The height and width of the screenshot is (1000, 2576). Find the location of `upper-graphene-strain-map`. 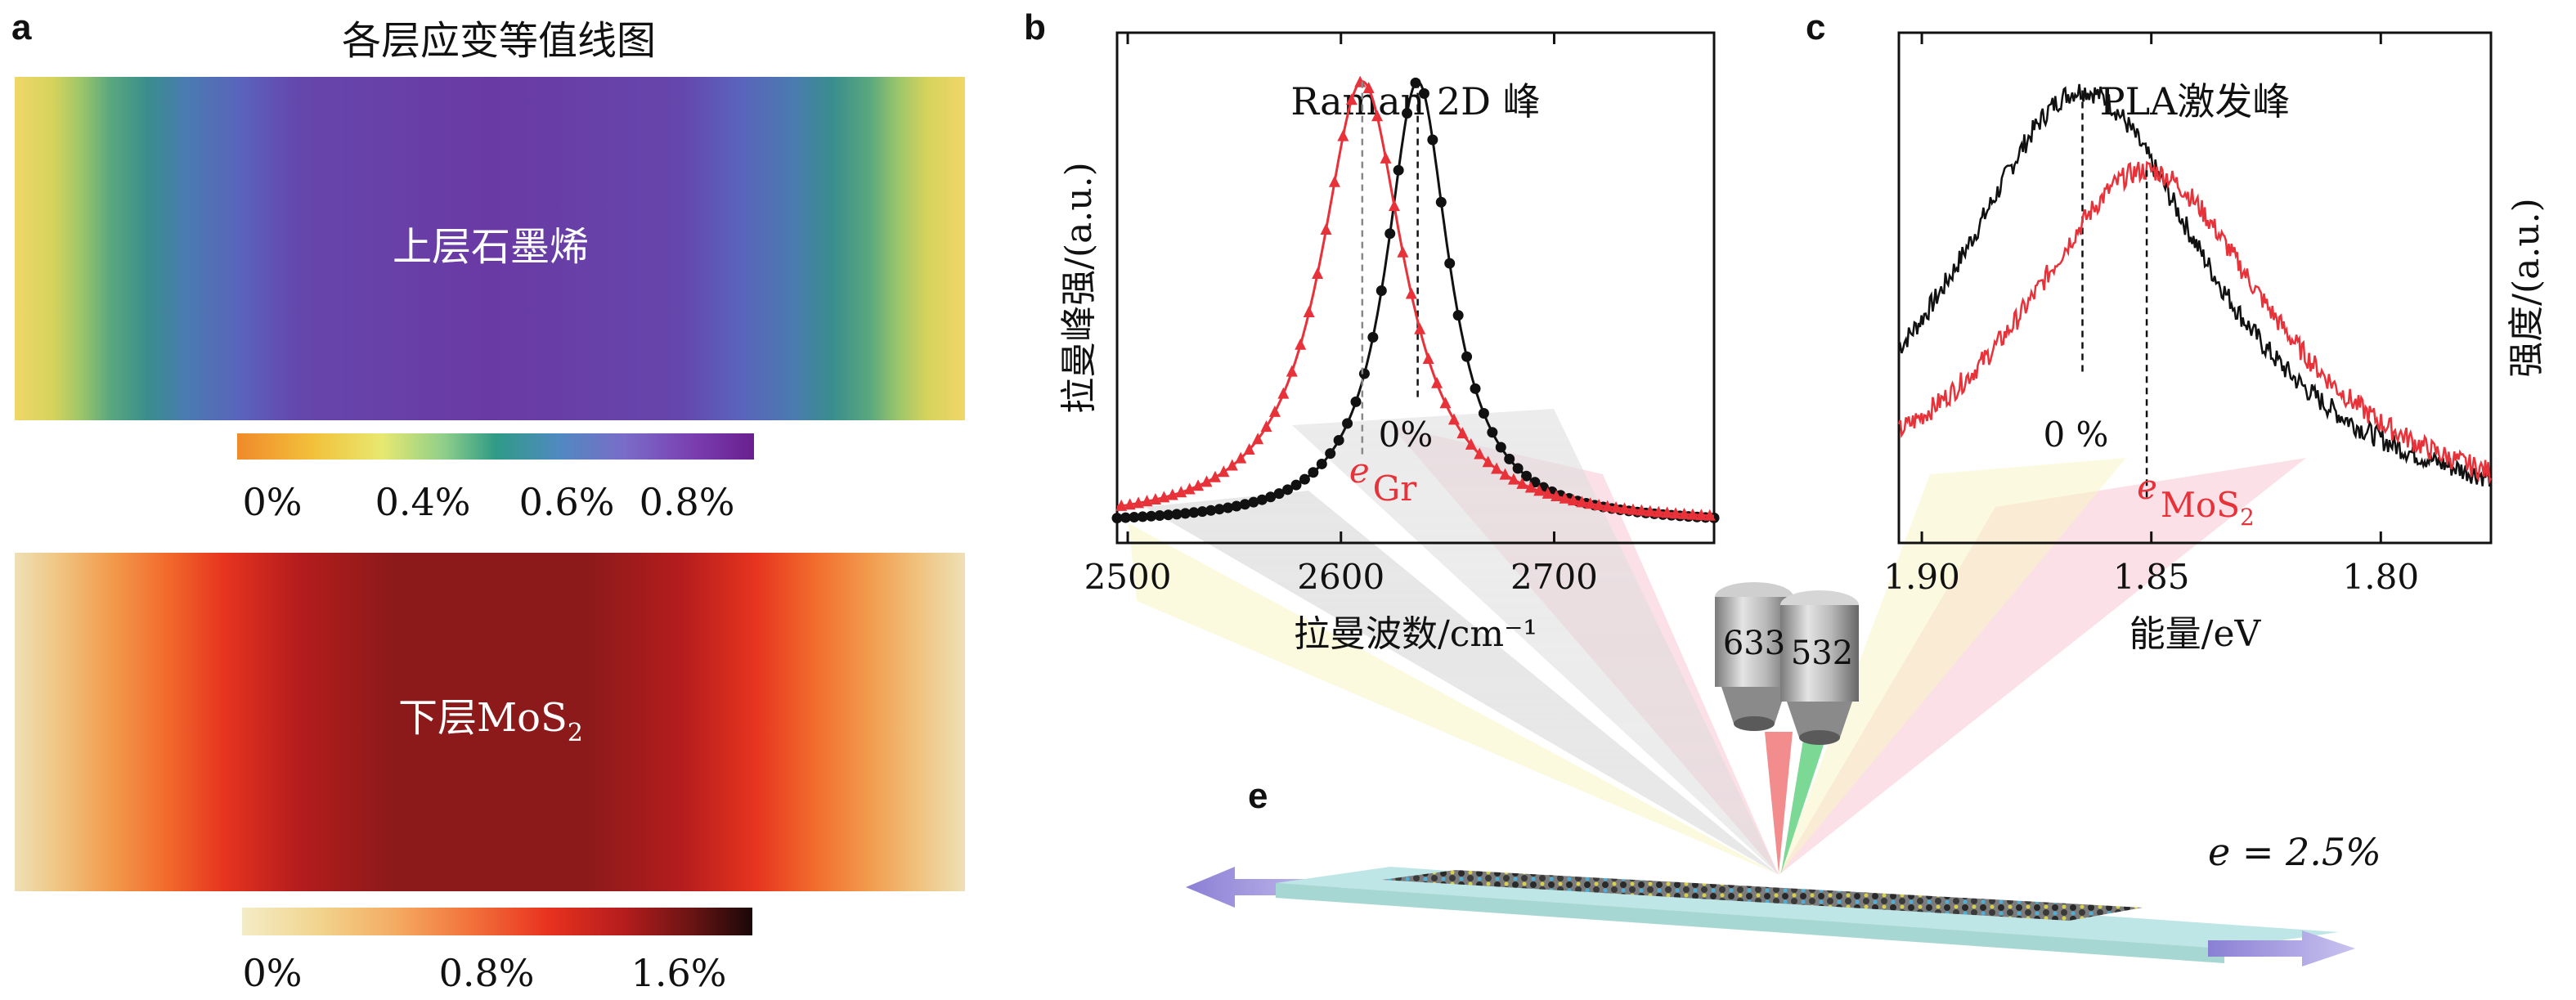

upper-graphene-strain-map is located at coordinates (490, 248).